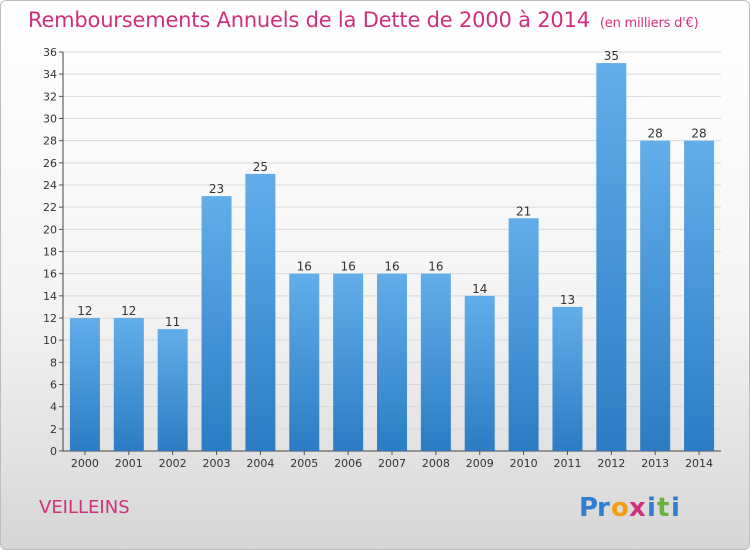  What do you see at coordinates (567, 378) in the screenshot?
I see `bar-2011` at bounding box center [567, 378].